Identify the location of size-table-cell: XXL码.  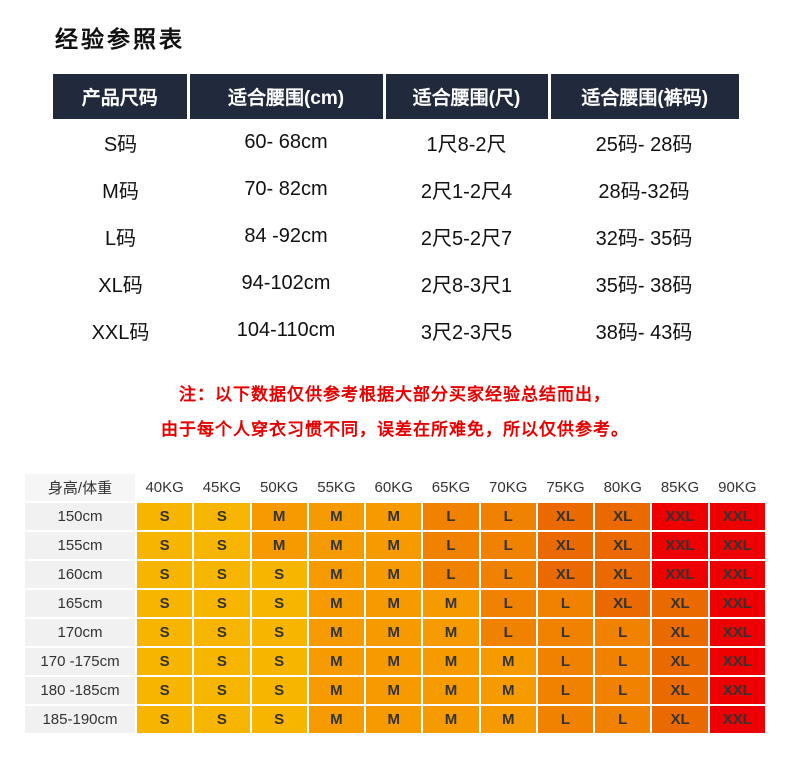
(120, 330).